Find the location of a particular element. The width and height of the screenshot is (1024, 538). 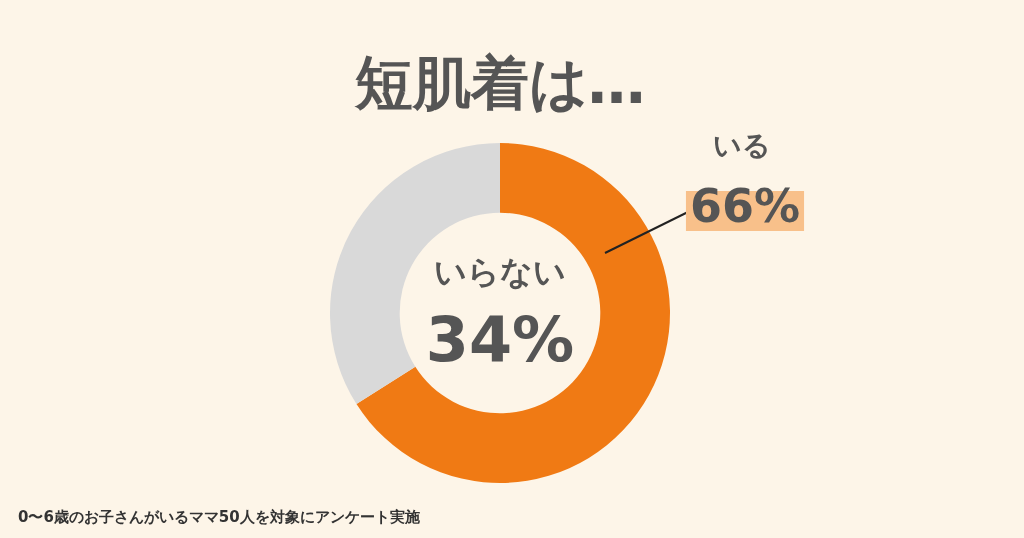

data-label: 66% is located at coordinates (745, 205).